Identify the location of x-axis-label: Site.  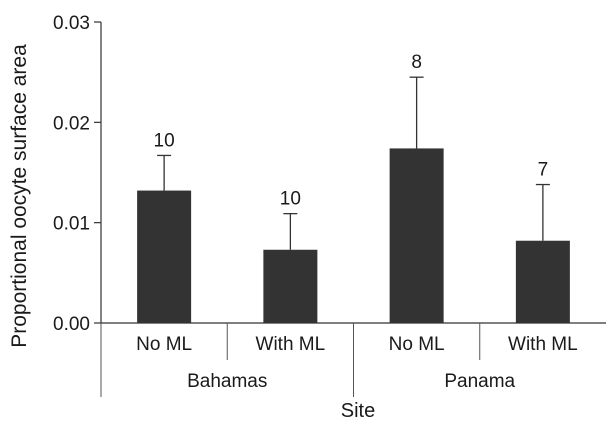
(358, 411).